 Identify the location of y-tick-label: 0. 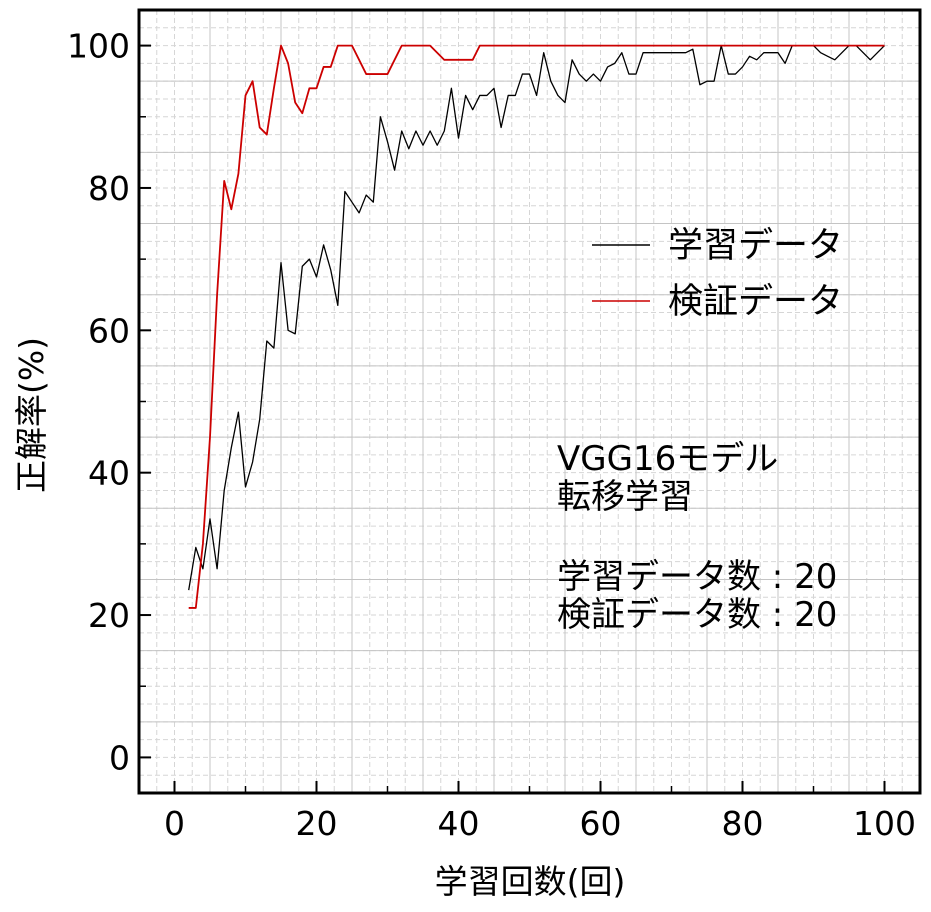
(119, 757).